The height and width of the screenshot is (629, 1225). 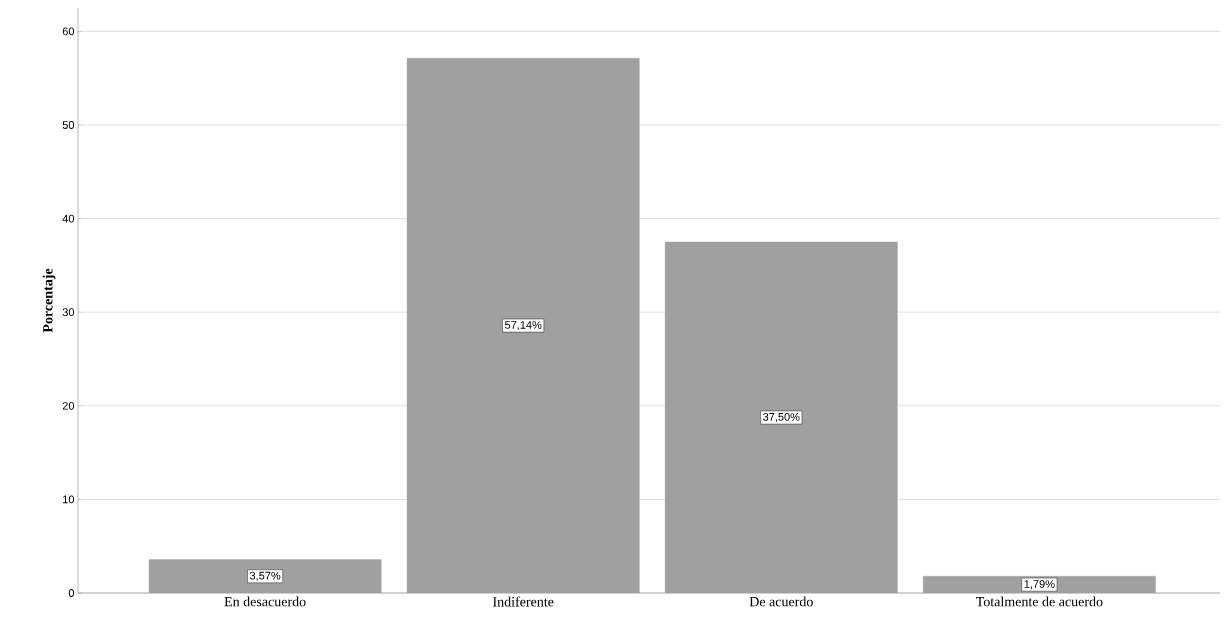 I want to click on y-tick-label: 50, so click(x=68, y=125).